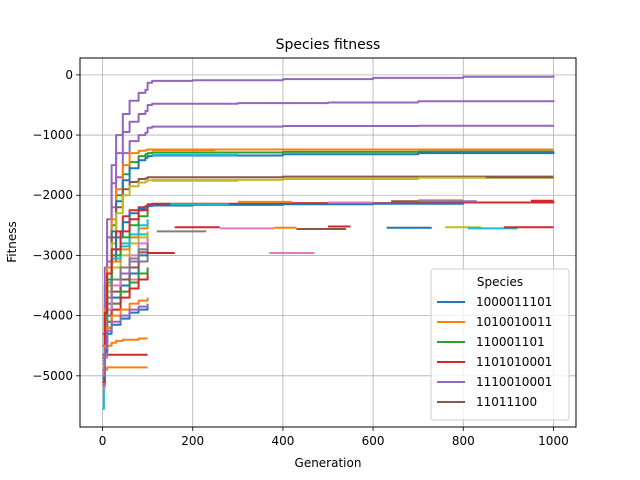 The width and height of the screenshot is (640, 480). Describe the element at coordinates (103, 441) in the screenshot. I see `x-tick-label: 0` at that location.